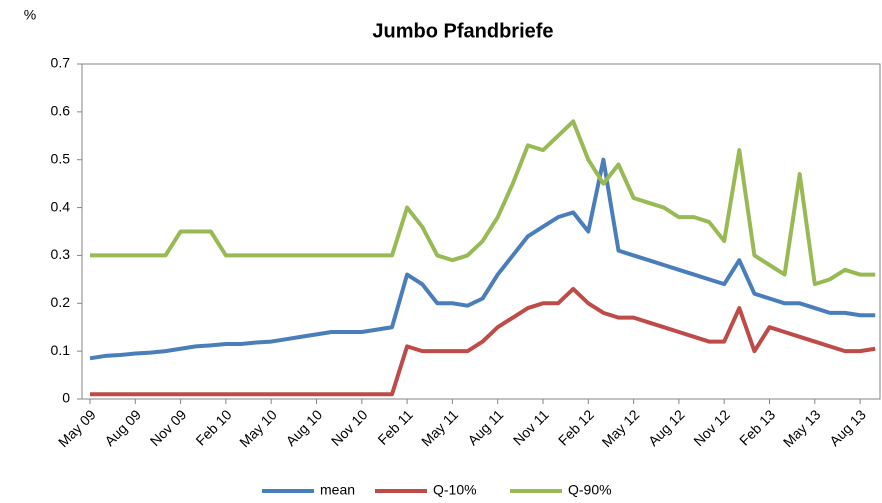 This screenshot has height=503, width=882. I want to click on x-tick-label: Aug 12, so click(666, 427).